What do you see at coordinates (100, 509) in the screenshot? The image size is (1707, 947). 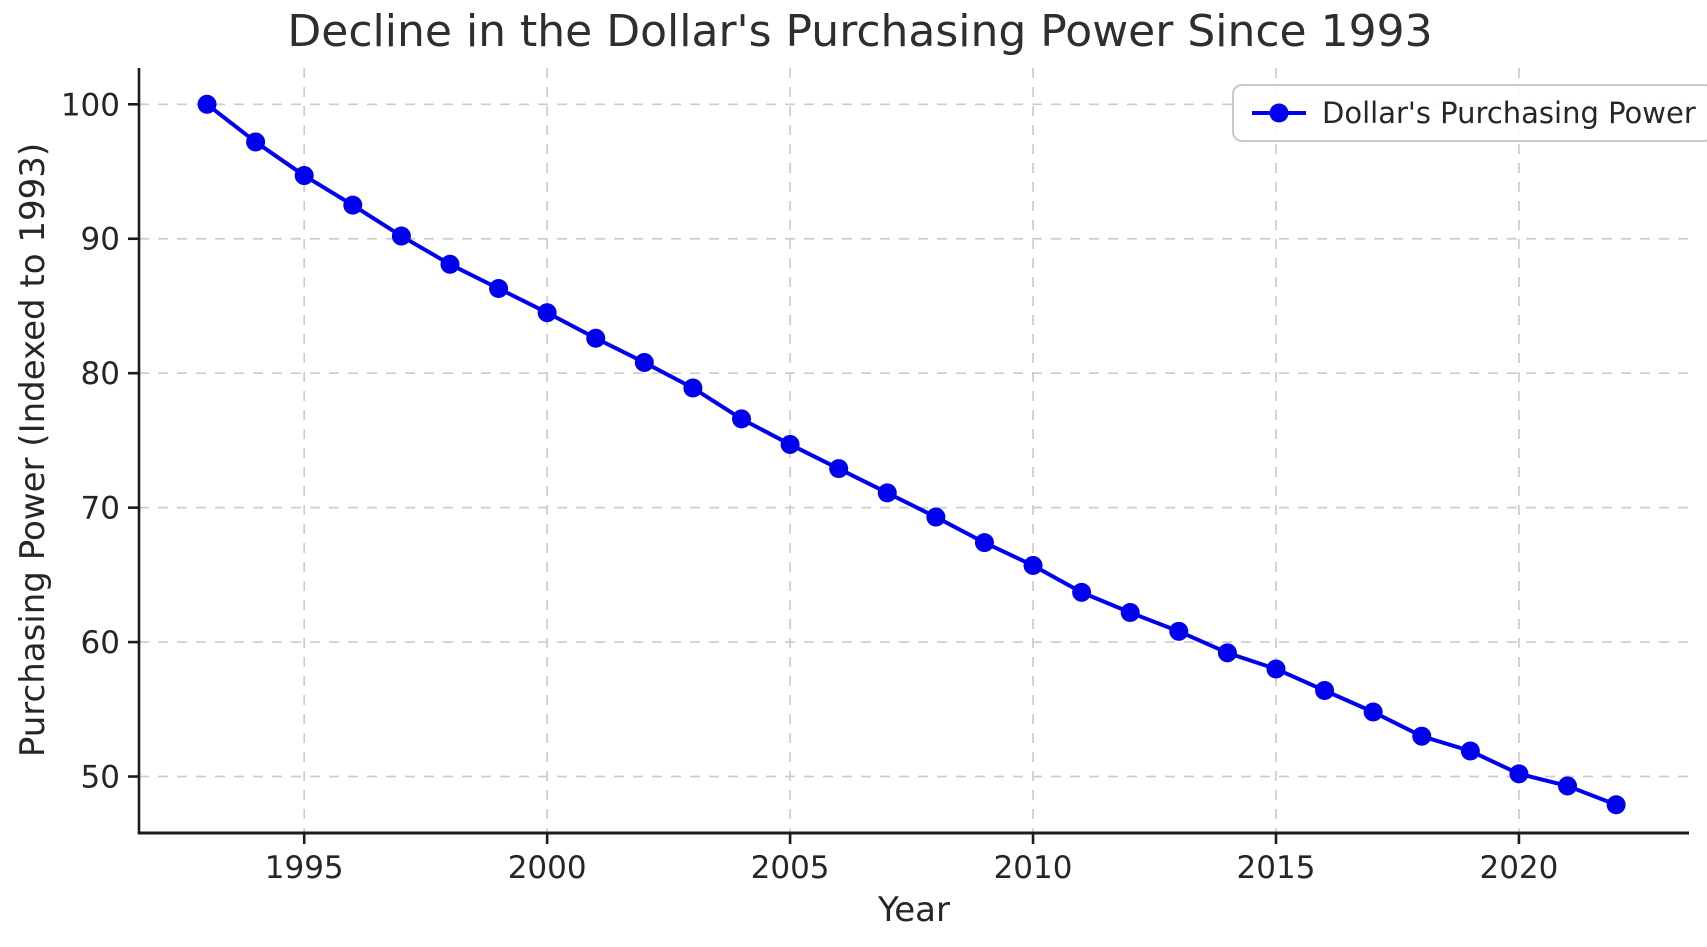 I see `y-tick-label: 70` at bounding box center [100, 509].